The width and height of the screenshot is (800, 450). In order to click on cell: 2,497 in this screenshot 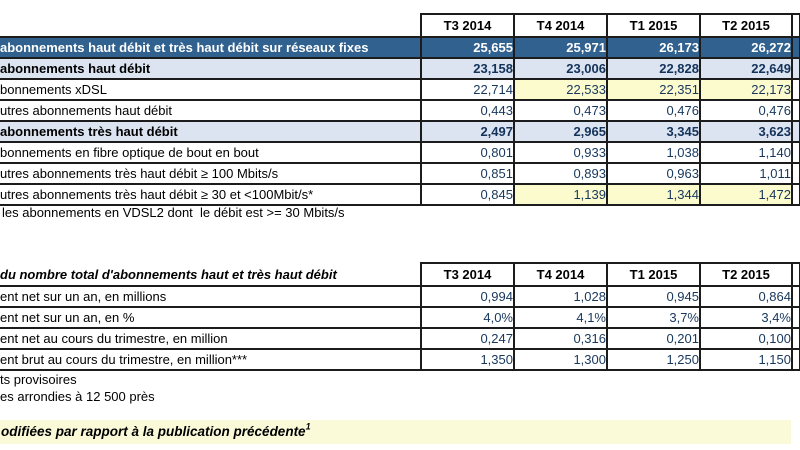, I will do `click(467, 131)`.